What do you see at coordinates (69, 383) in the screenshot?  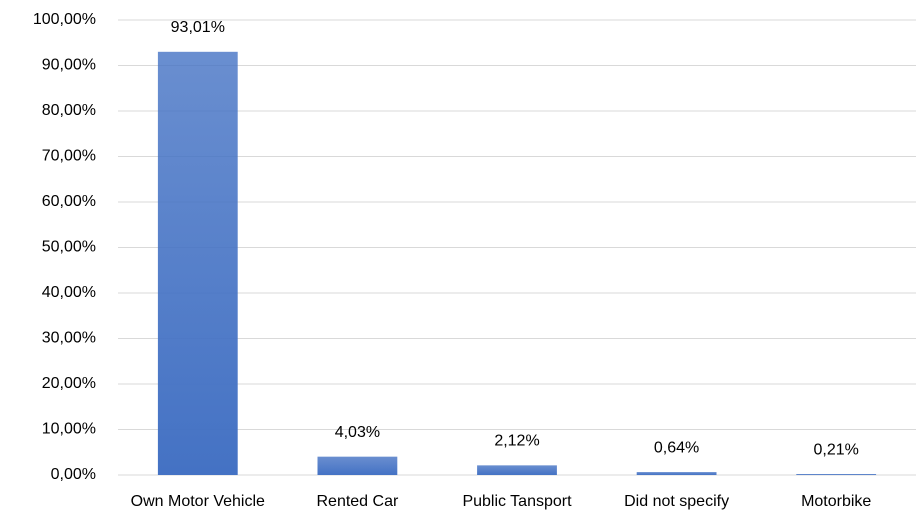 I see `y-tick-label: 20,00%` at bounding box center [69, 383].